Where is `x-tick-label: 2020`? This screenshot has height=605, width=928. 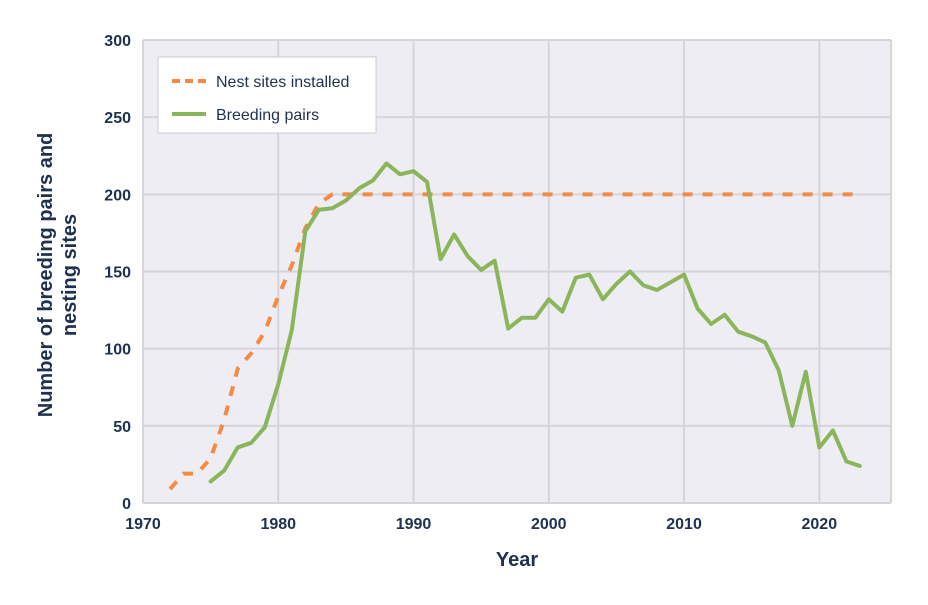
x-tick-label: 2020 is located at coordinates (820, 524).